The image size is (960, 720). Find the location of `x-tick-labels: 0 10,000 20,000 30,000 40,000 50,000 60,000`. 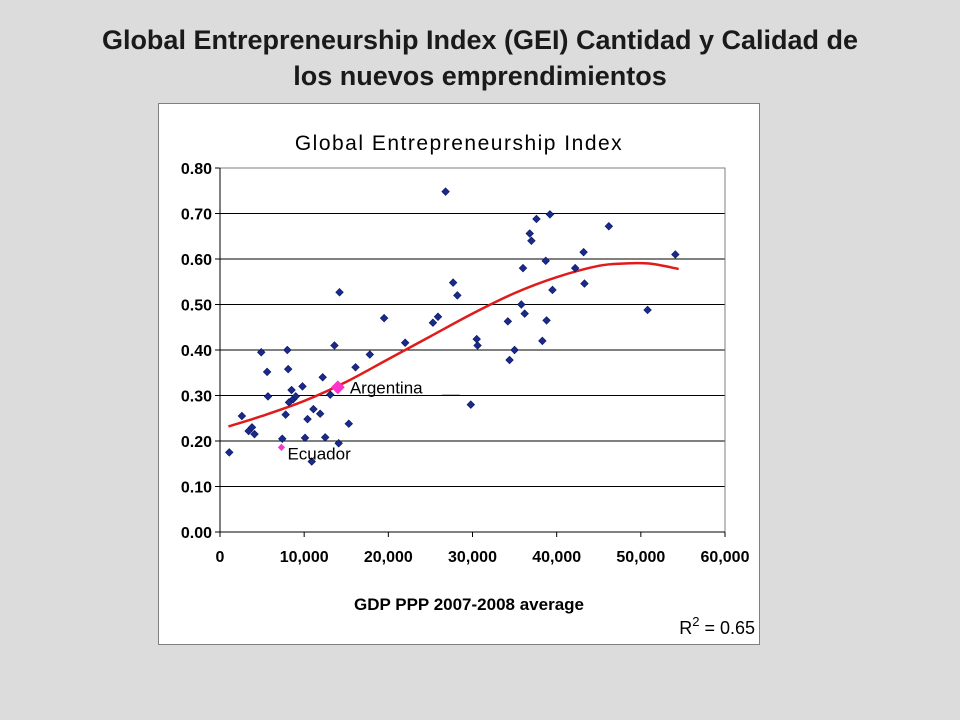

x-tick-labels: 0 10,000 20,000 30,000 40,000 50,000 60,000 is located at coordinates (483, 557).